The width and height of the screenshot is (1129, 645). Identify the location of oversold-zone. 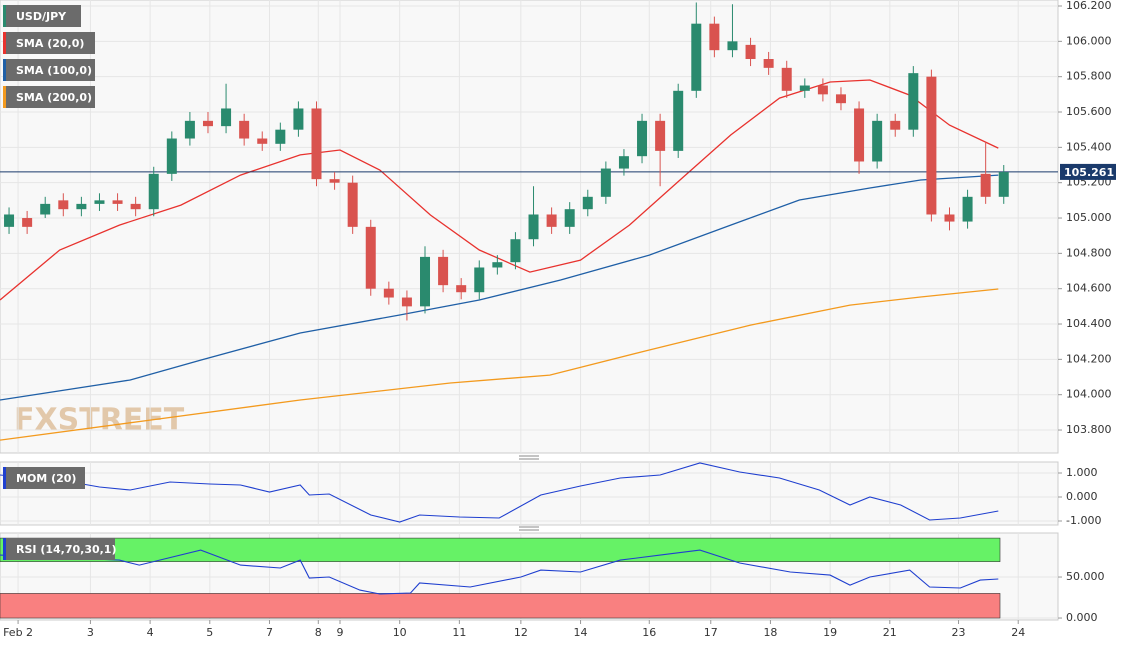
(500, 606).